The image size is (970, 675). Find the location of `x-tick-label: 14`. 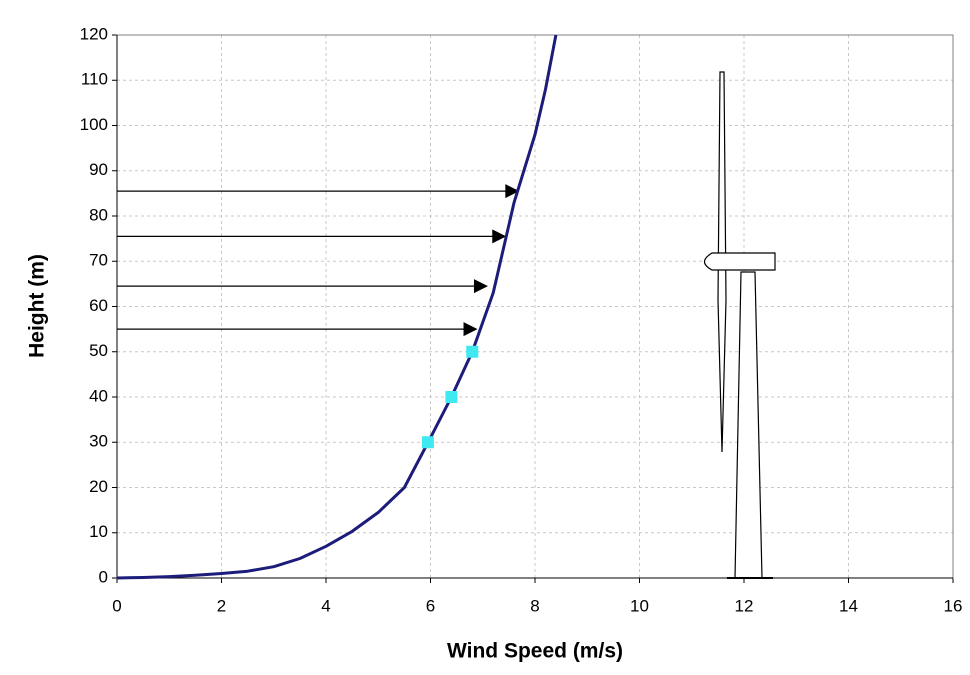

x-tick-label: 14 is located at coordinates (848, 605).